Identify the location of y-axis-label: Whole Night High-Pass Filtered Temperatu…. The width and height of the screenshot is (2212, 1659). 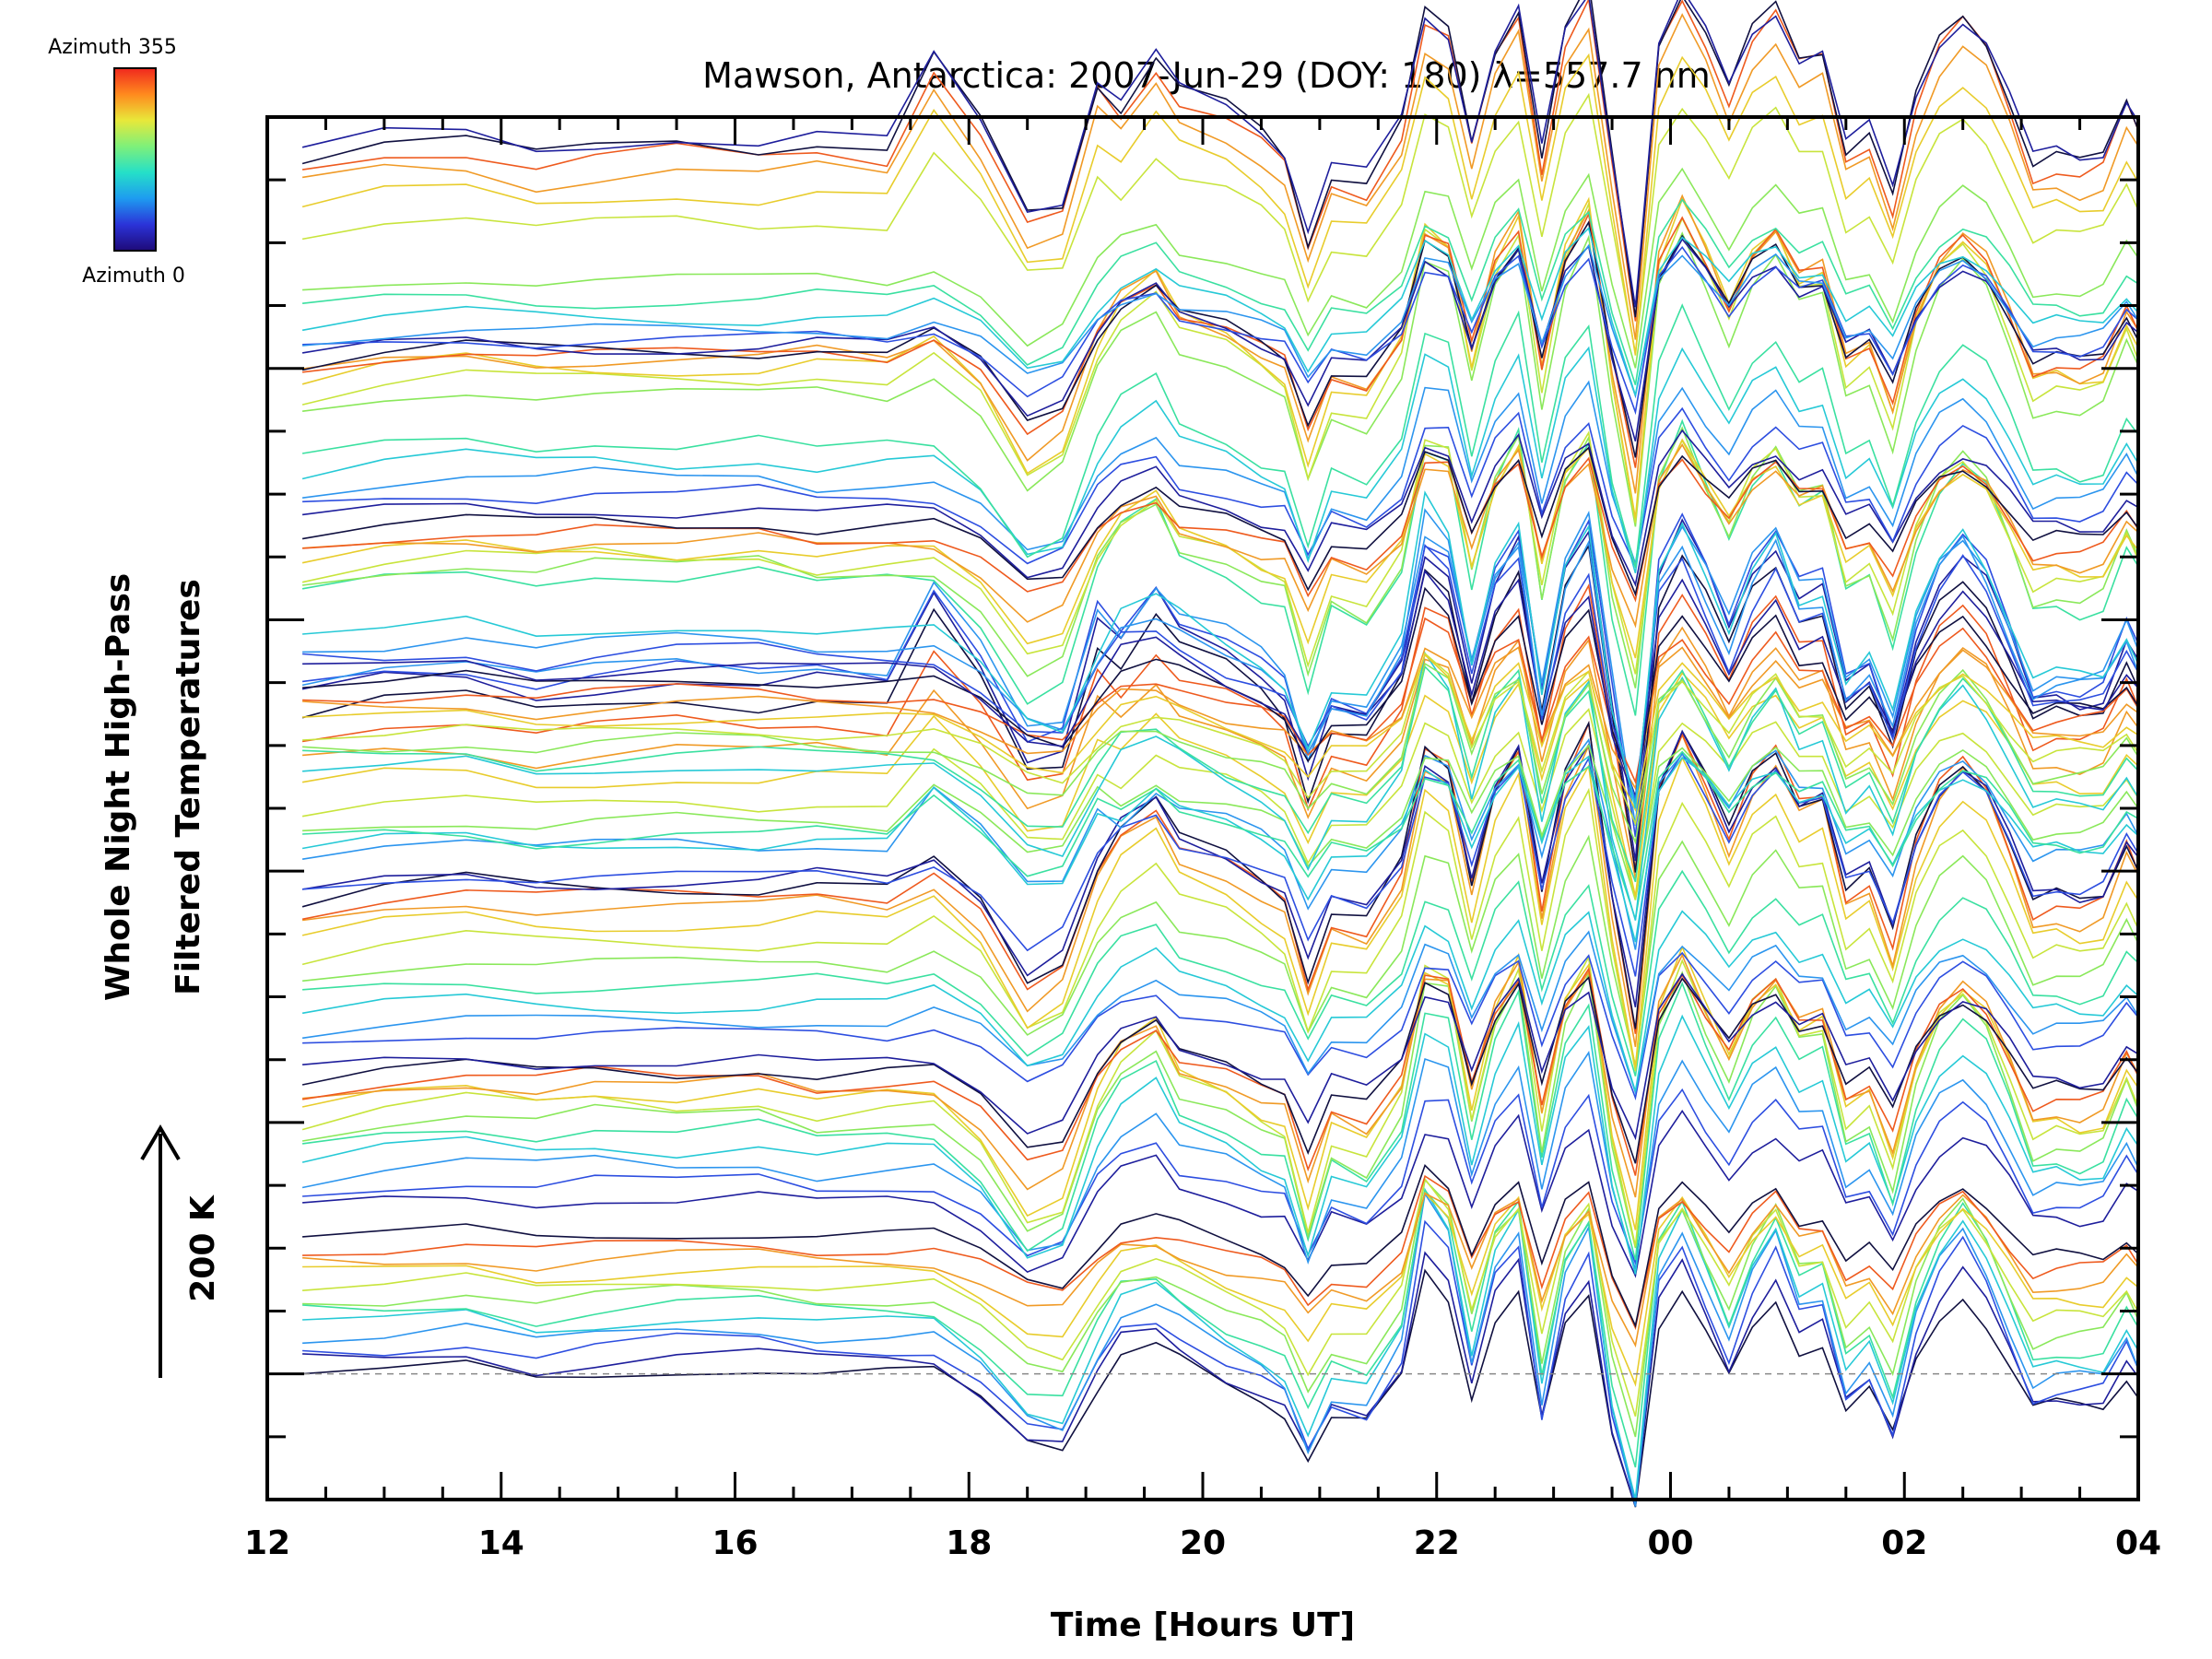
(153, 787).